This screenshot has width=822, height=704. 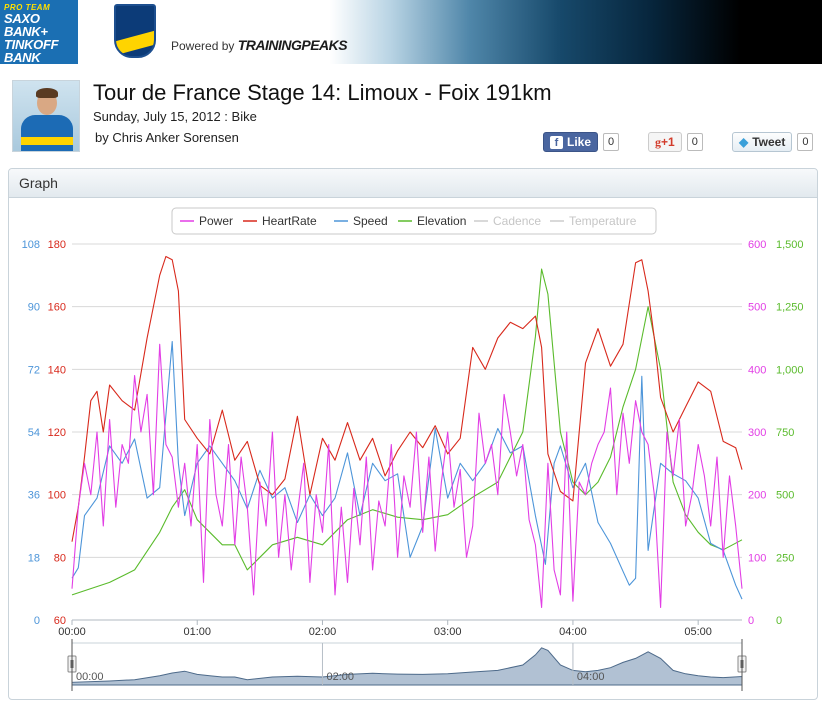 I want to click on power-axis-tick-label: 200, so click(x=757, y=496).